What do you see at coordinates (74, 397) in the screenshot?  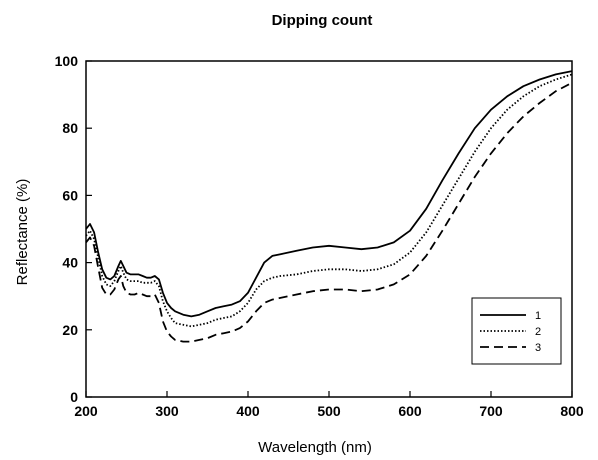 I see `y-tick-label: 0` at bounding box center [74, 397].